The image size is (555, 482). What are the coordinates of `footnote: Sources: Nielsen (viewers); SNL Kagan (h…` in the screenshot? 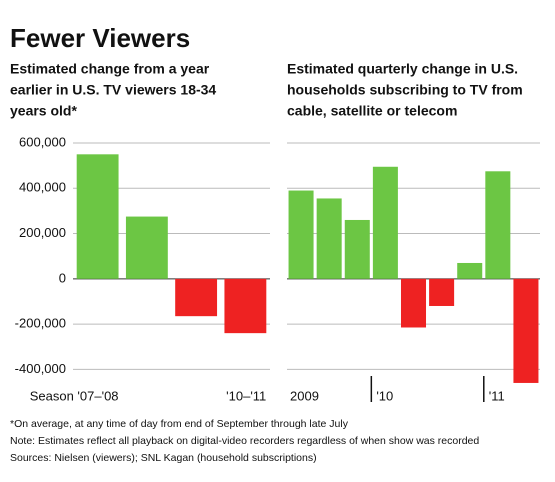 It's located at (163, 458).